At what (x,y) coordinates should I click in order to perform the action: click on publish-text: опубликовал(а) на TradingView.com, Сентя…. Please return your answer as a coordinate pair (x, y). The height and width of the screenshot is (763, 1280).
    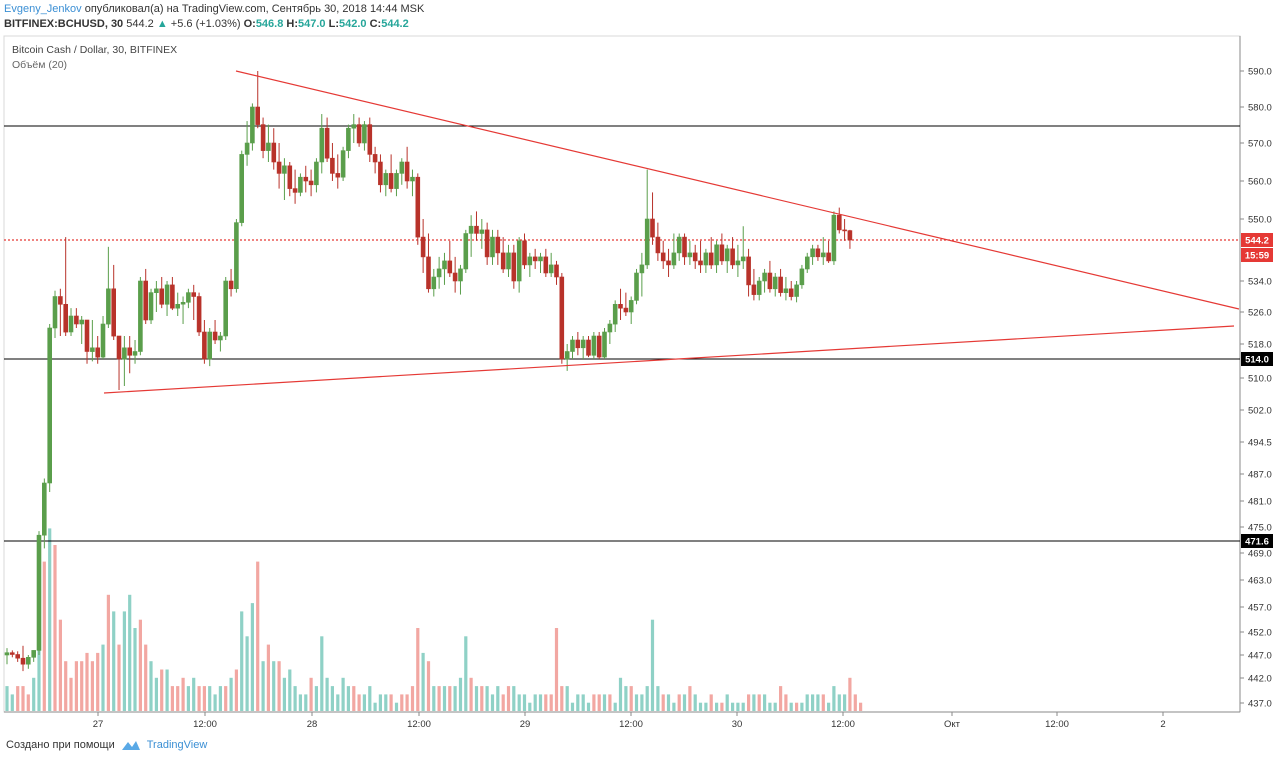
    Looking at the image, I should click on (253, 9).